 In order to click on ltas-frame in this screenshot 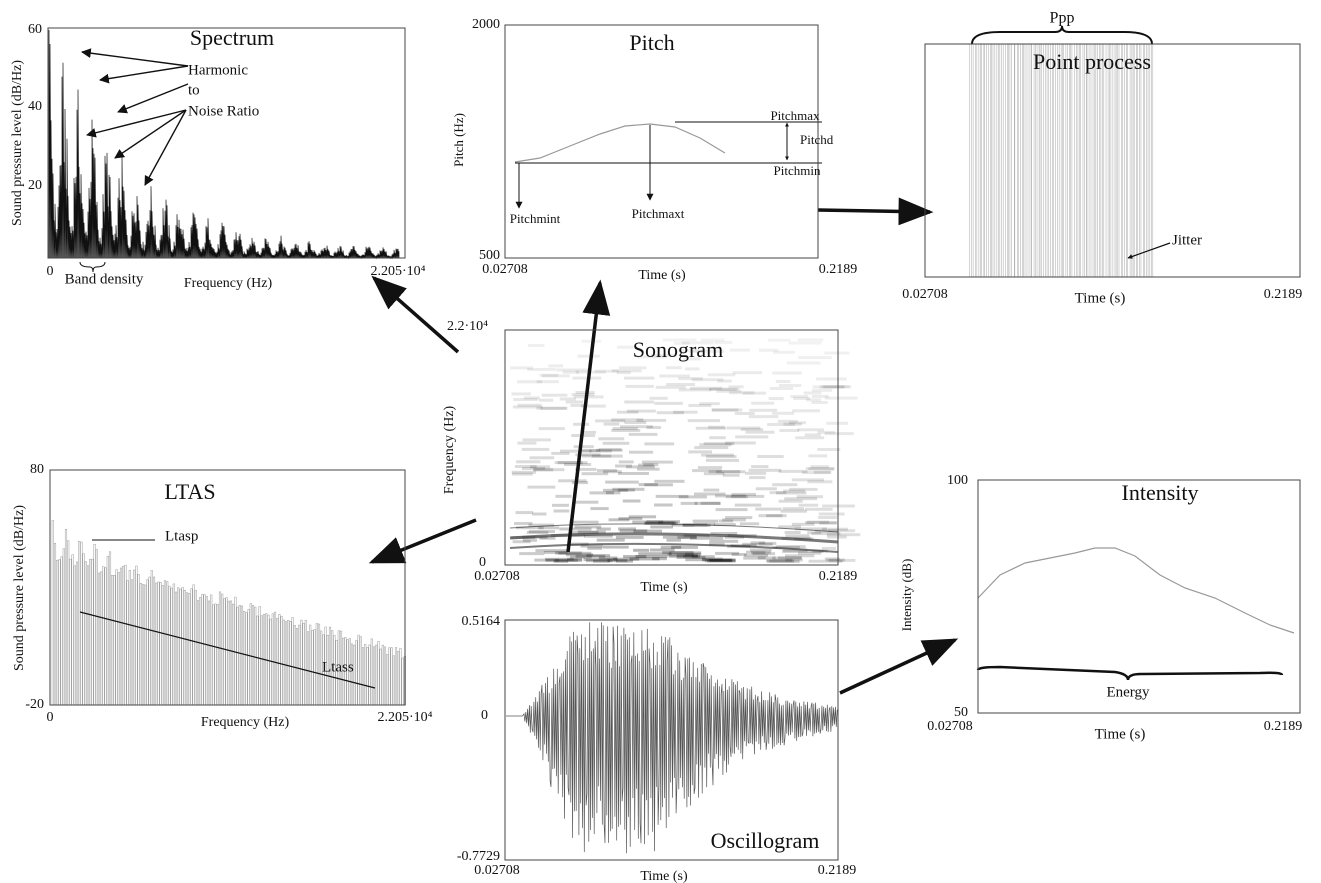, I will do `click(227, 587)`.